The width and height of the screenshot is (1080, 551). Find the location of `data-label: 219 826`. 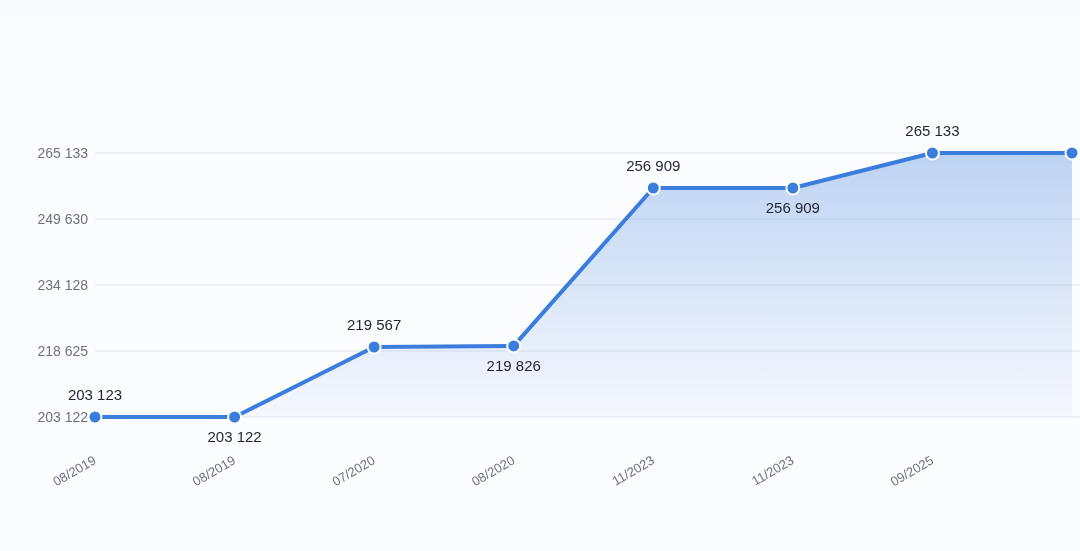

data-label: 219 826 is located at coordinates (513, 365).